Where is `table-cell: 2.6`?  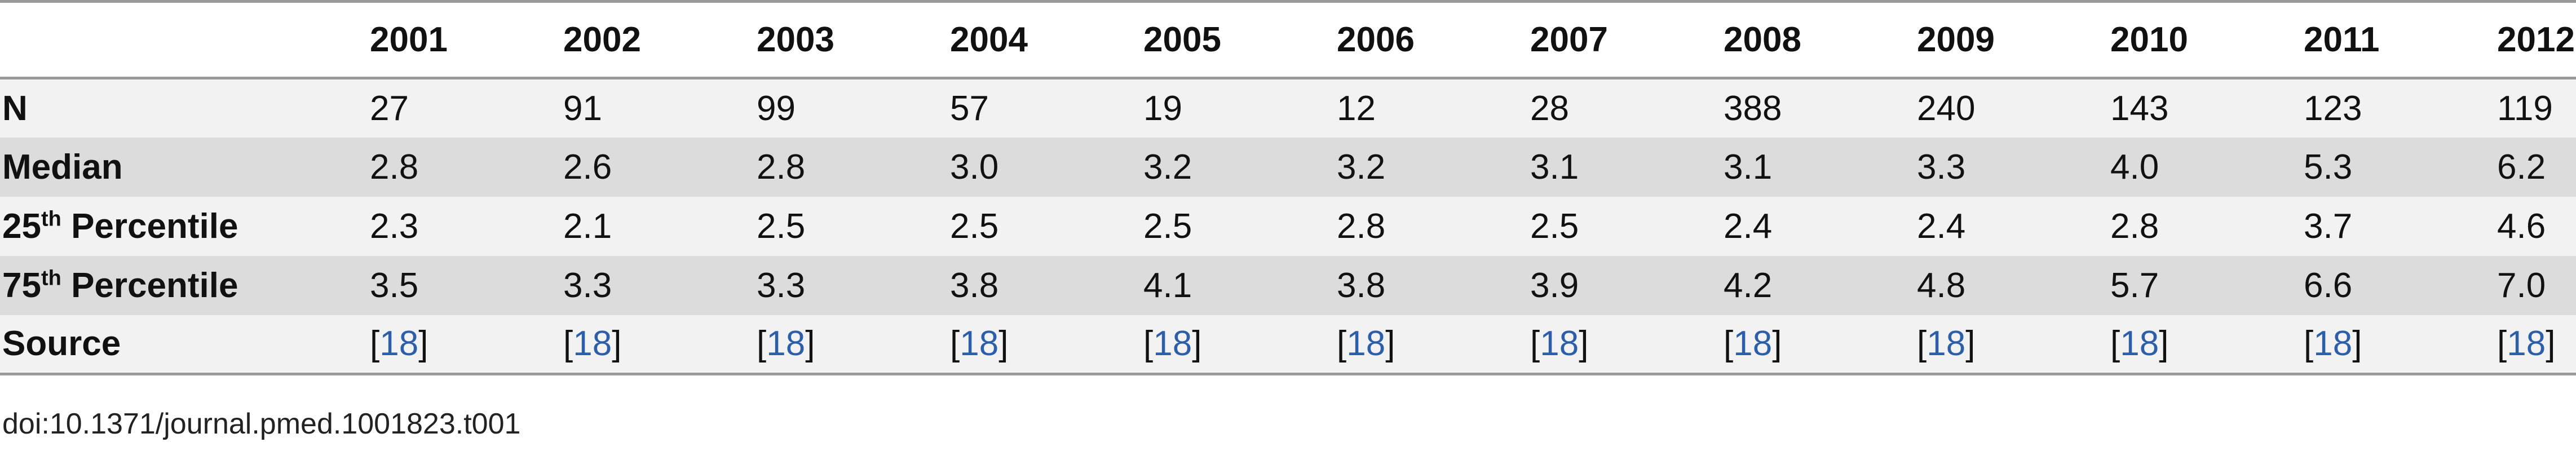 table-cell: 2.6 is located at coordinates (587, 167).